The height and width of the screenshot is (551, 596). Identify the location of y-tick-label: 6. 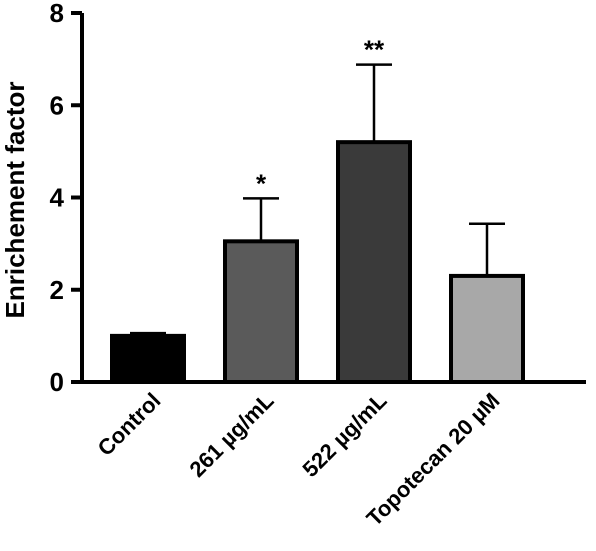
(57, 105).